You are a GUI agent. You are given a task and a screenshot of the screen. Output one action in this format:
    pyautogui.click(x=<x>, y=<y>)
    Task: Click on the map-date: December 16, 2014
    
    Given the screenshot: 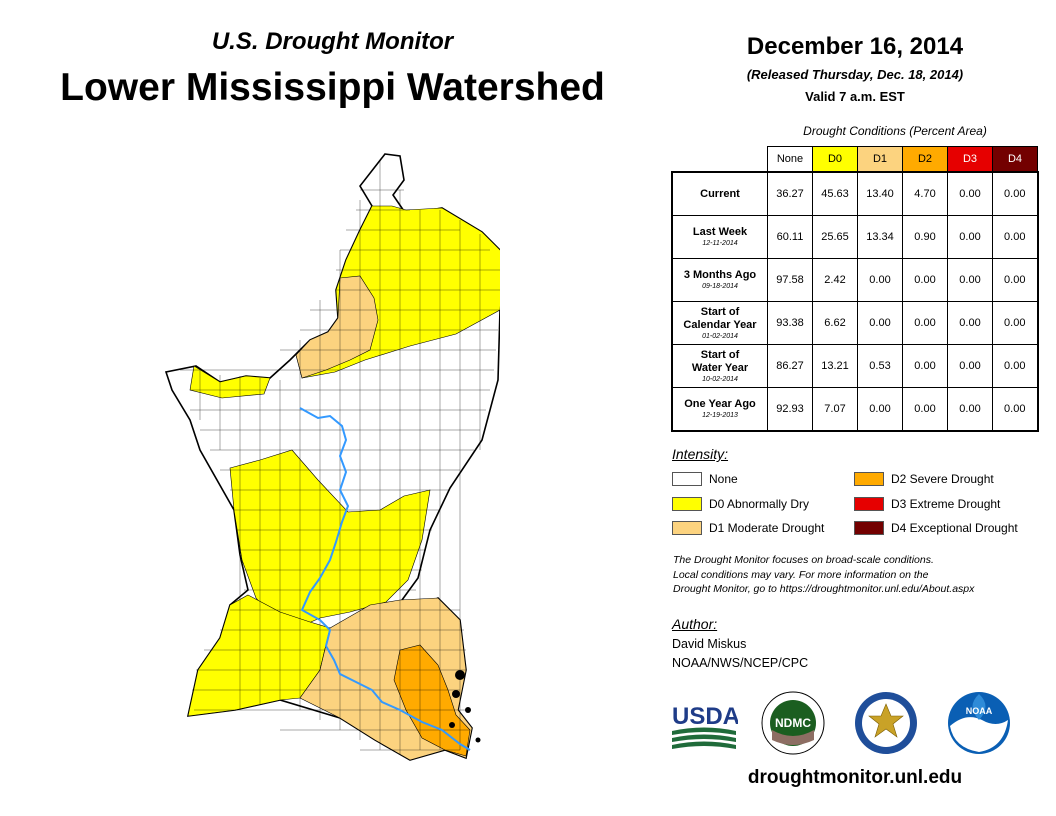 What is the action you would take?
    pyautogui.click(x=855, y=46)
    